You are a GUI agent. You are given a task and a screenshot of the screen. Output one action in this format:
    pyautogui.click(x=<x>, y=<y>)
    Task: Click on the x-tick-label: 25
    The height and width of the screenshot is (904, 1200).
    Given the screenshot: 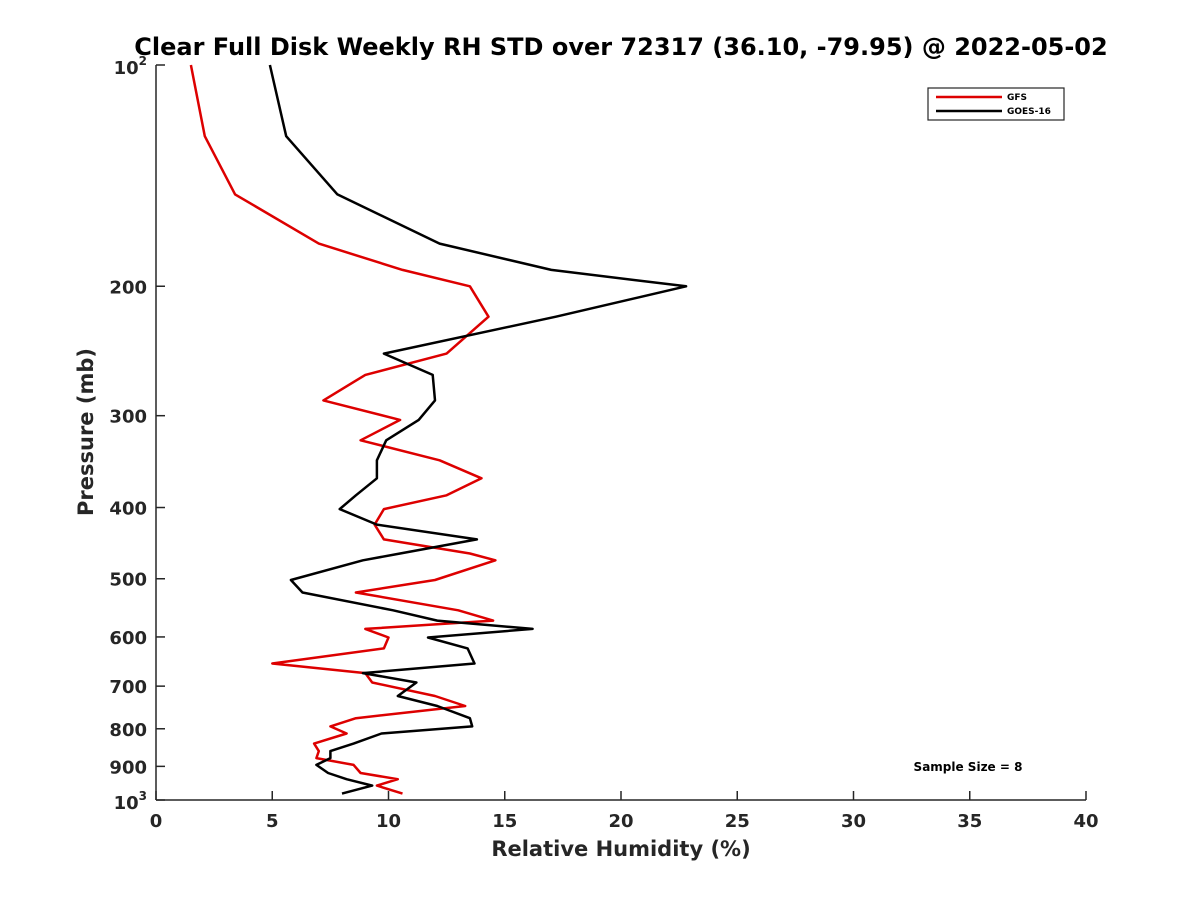 What is the action you would take?
    pyautogui.click(x=737, y=821)
    